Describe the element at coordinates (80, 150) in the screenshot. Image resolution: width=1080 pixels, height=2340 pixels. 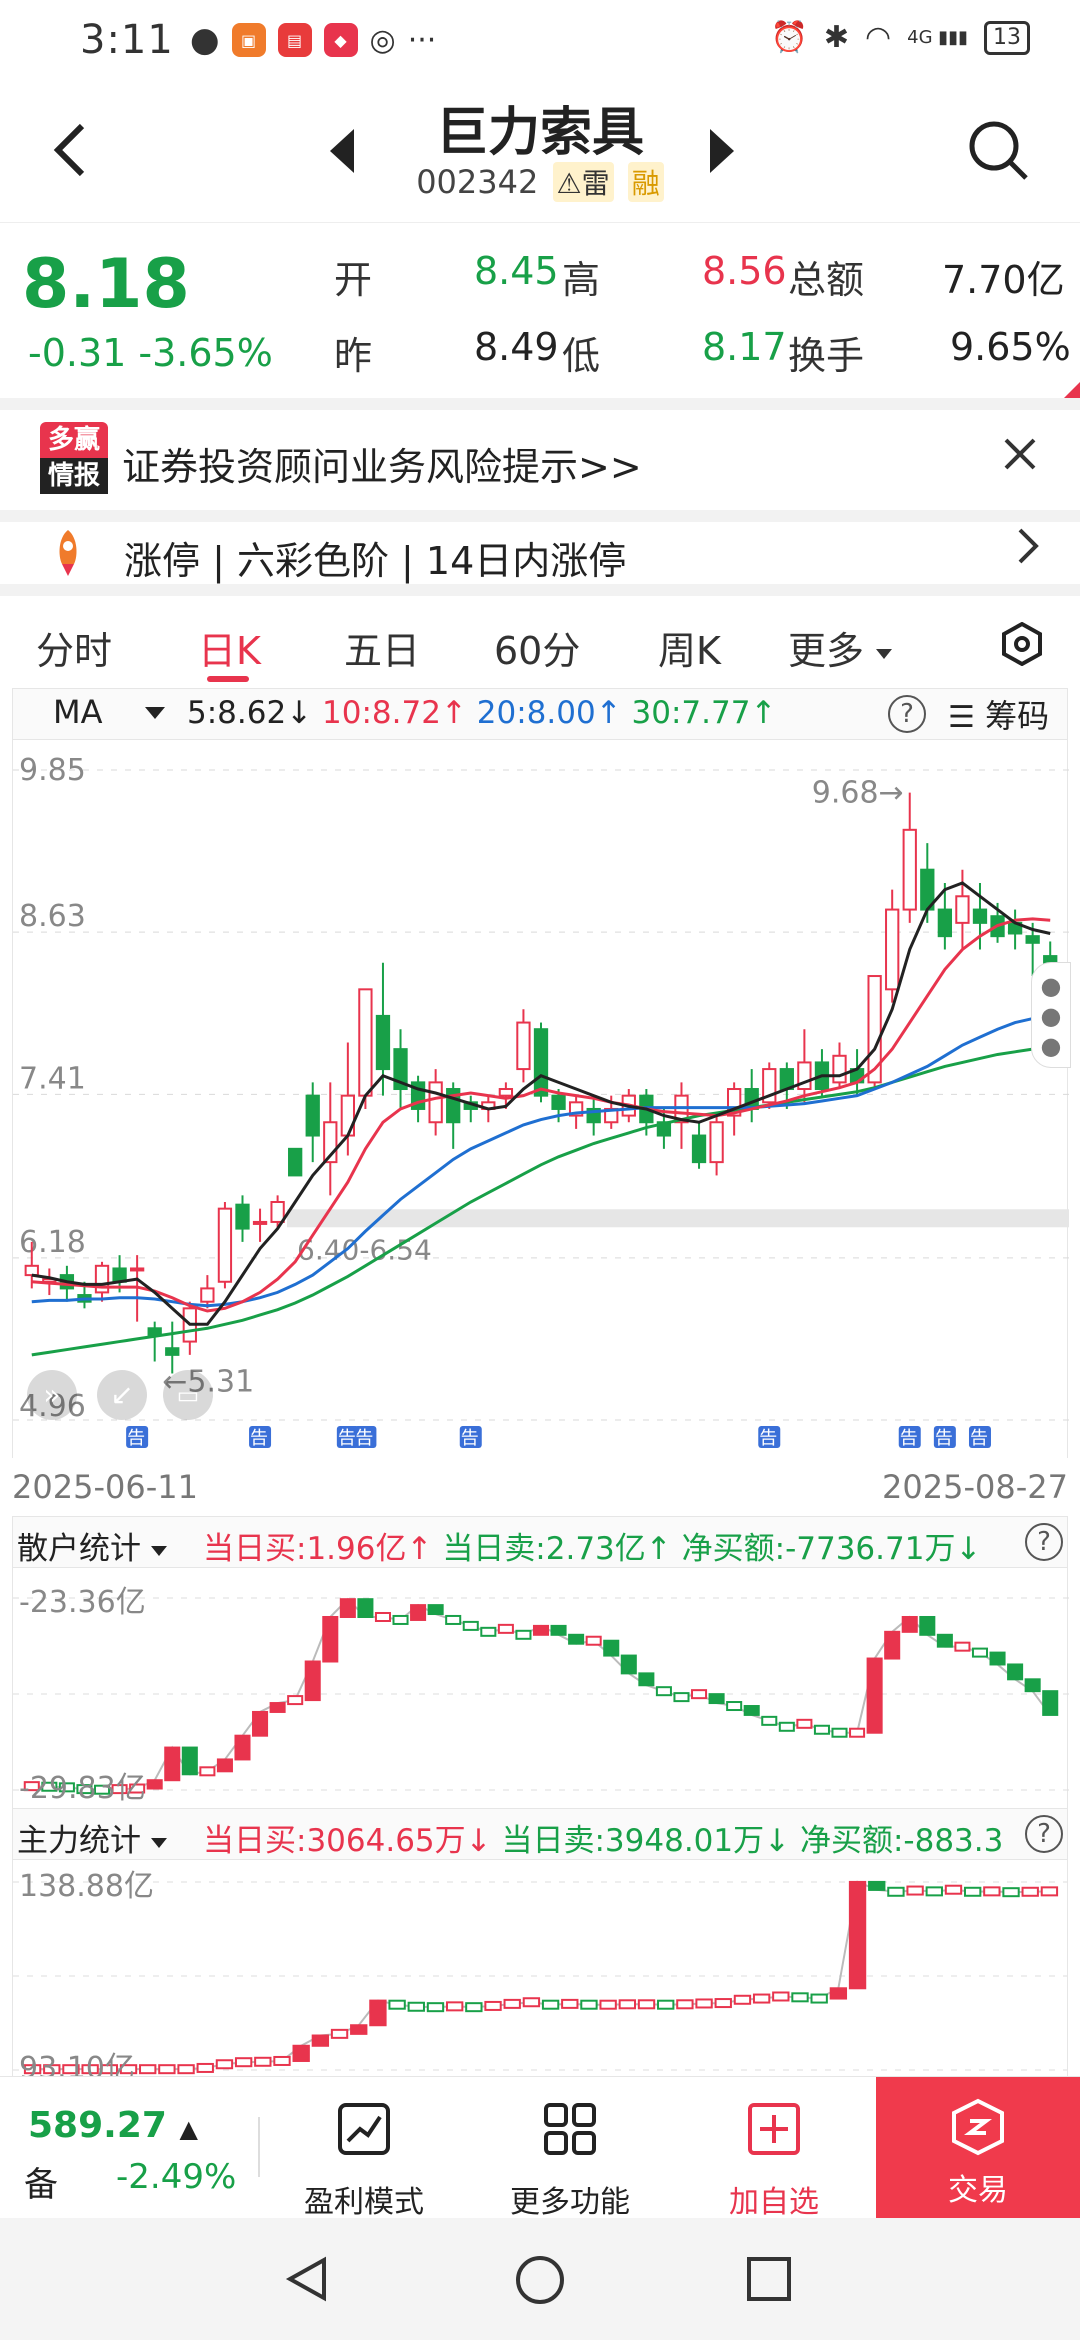
I see `back-button` at that location.